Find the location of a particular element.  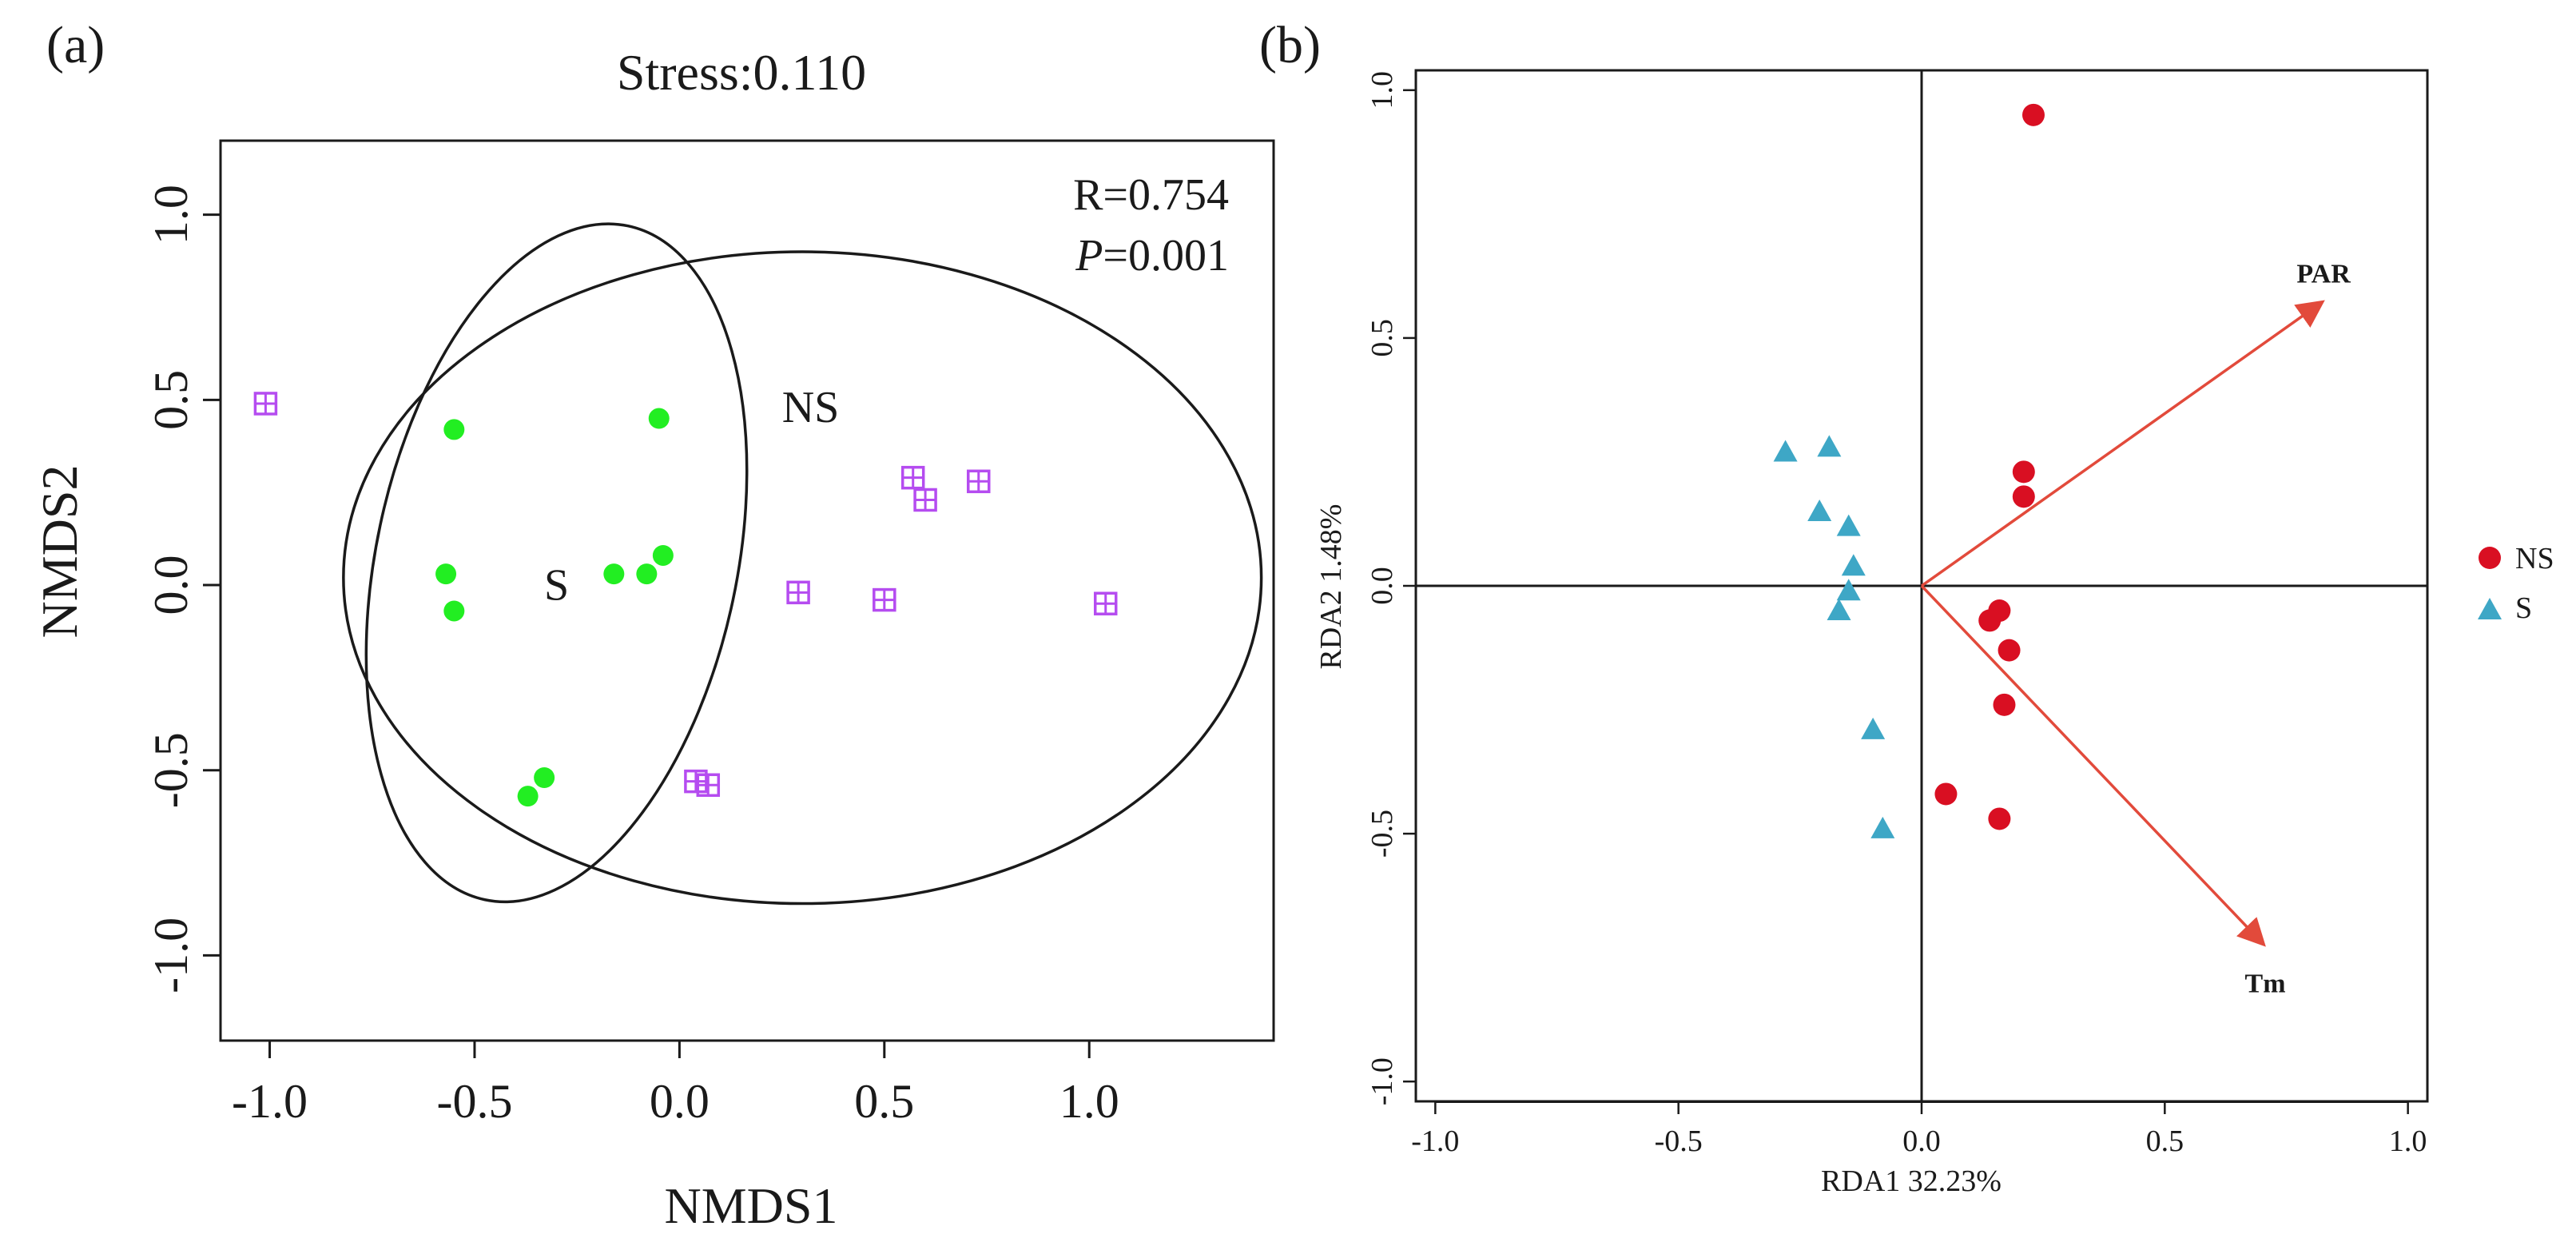

confidence-ellipse-s is located at coordinates (556, 563).